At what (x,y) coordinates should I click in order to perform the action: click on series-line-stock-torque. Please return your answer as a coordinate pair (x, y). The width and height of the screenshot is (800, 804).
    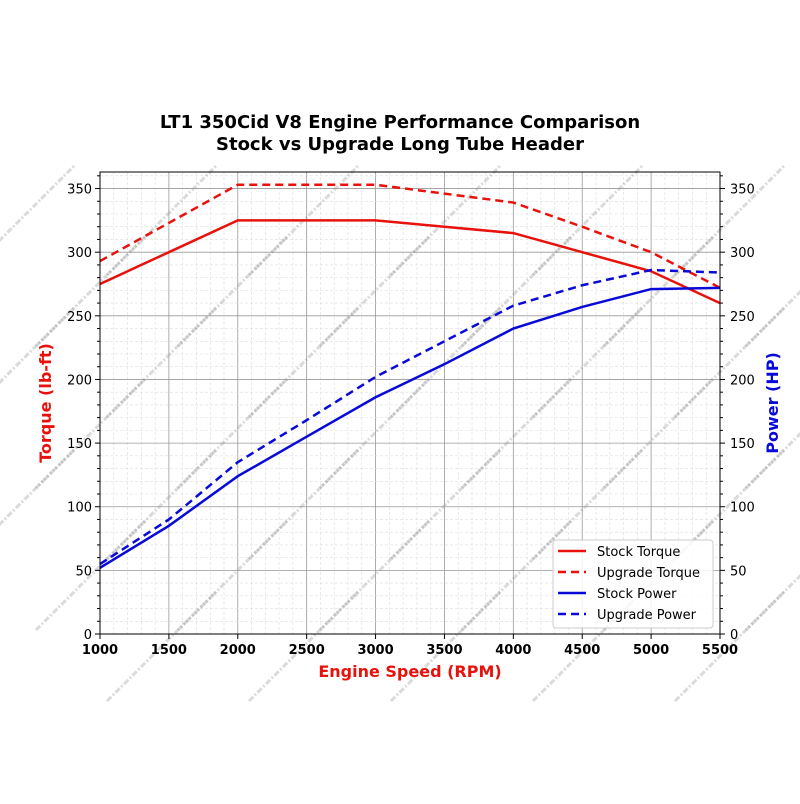
    Looking at the image, I should click on (410, 262).